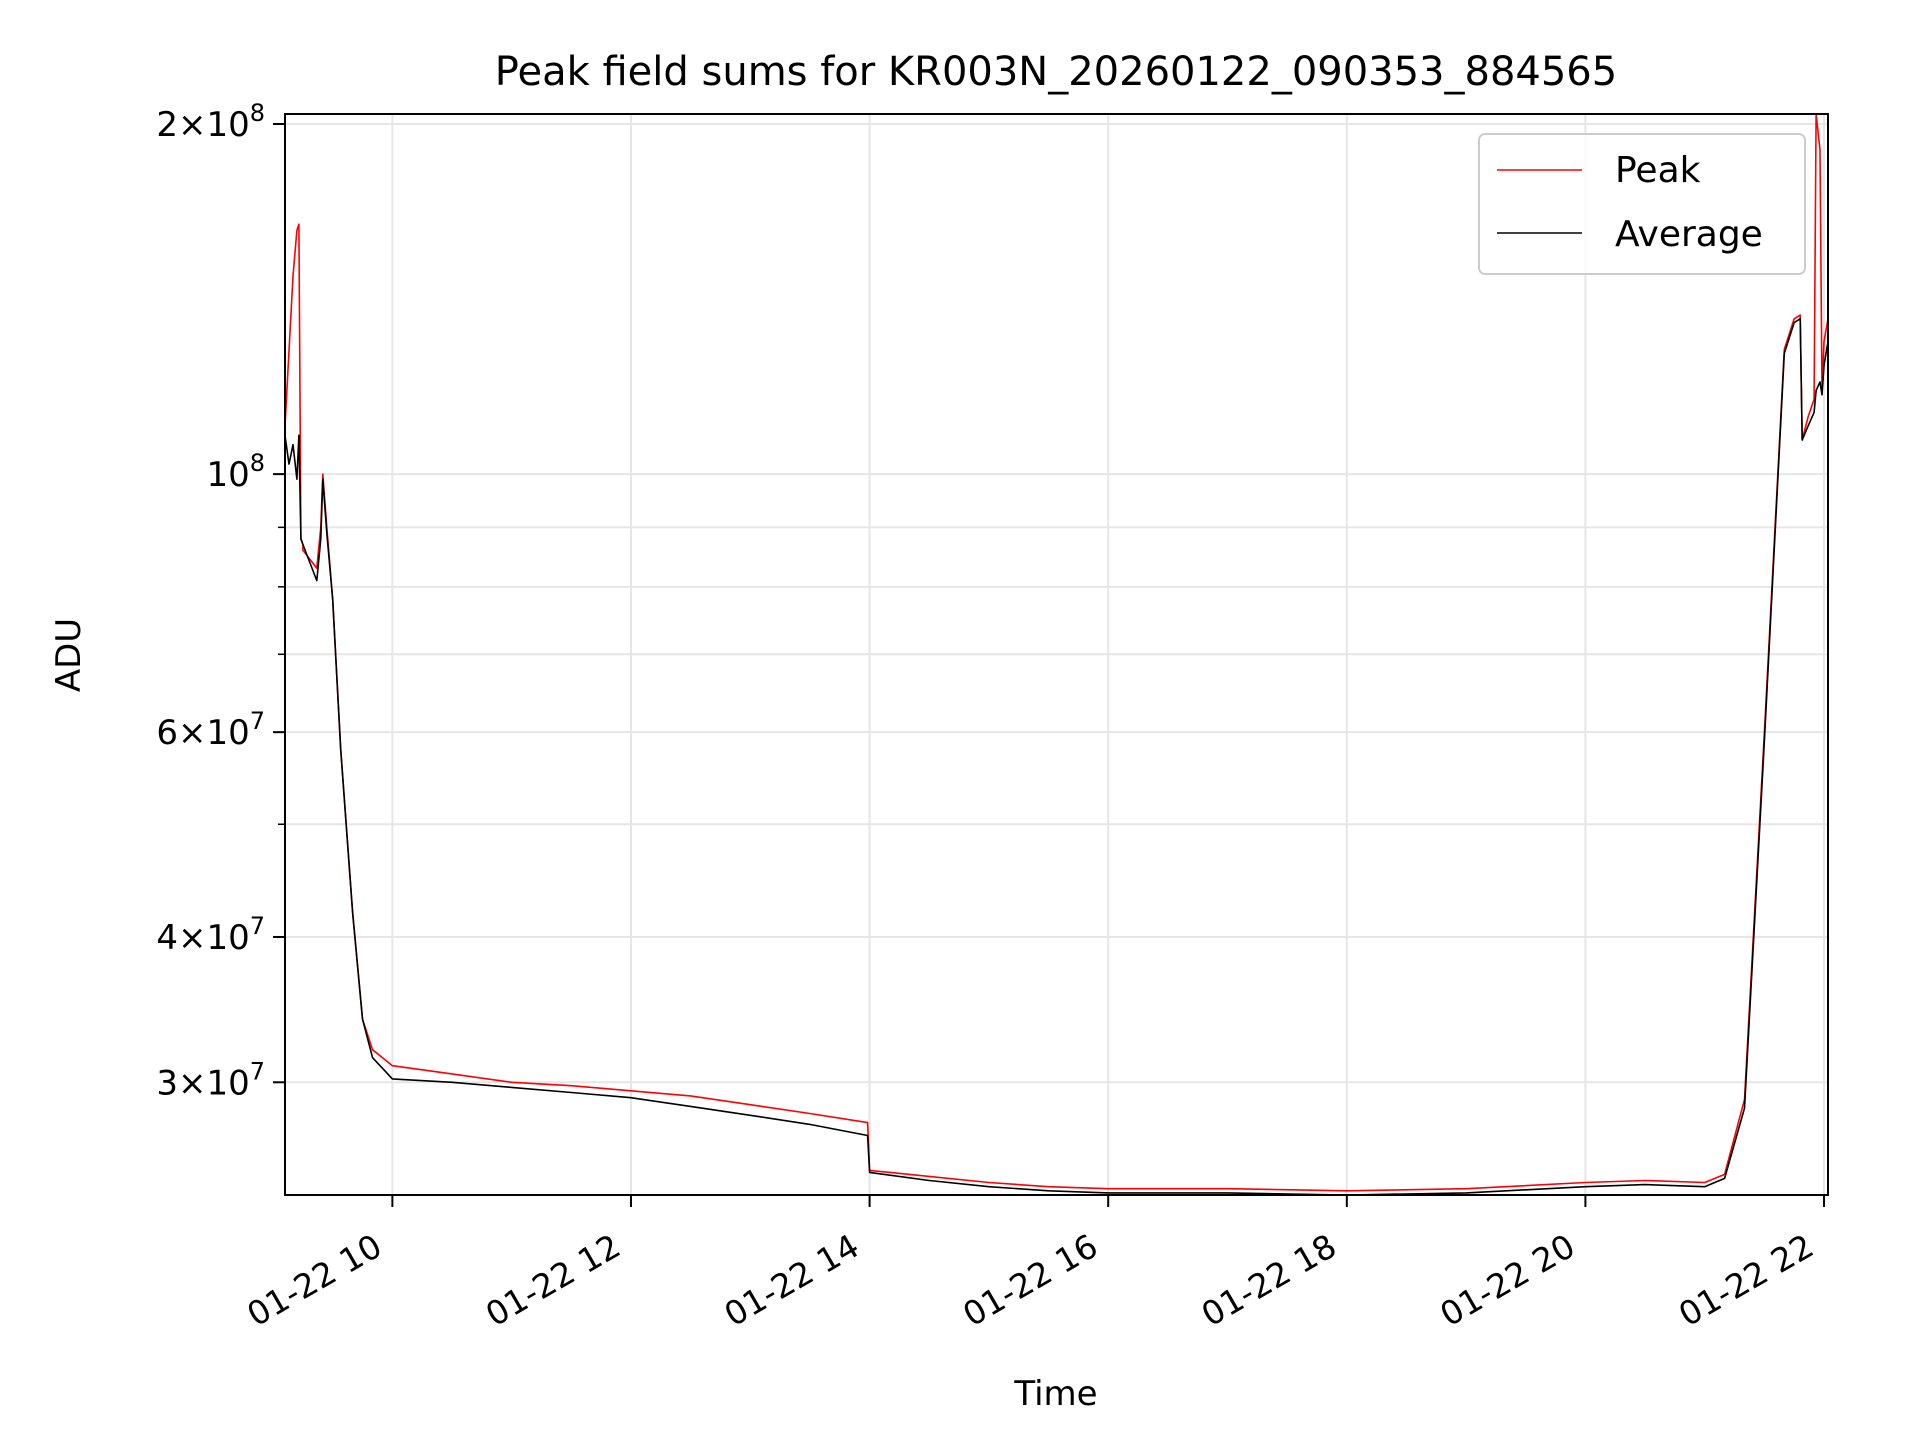 This screenshot has width=1920, height=1440. I want to click on y-axis-ticks: 3×107 4×107 6×107 108 2×108, so click(220, 601).